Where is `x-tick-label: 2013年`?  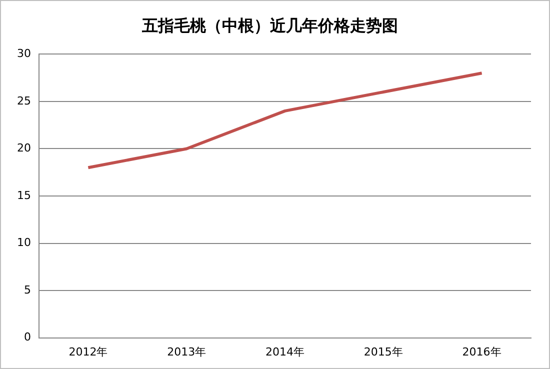
x-tick-label: 2013年 is located at coordinates (186, 351).